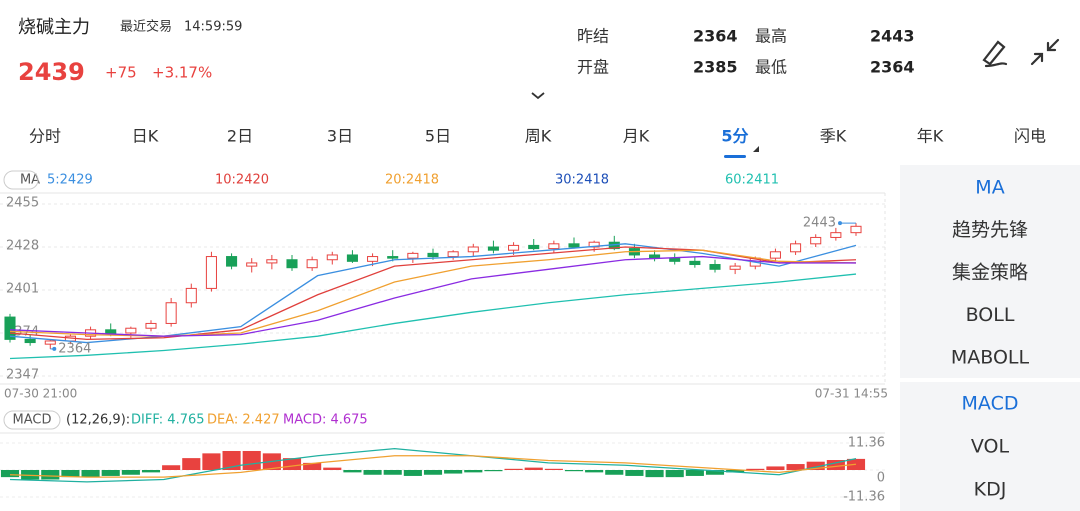  What do you see at coordinates (74, 348) in the screenshot?
I see `low-label: 2364` at bounding box center [74, 348].